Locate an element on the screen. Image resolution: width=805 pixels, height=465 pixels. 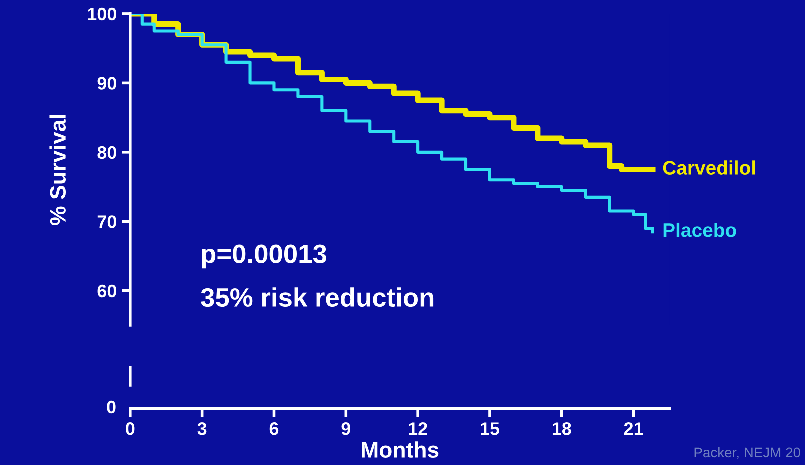
y-tick-label: 60 is located at coordinates (107, 291).